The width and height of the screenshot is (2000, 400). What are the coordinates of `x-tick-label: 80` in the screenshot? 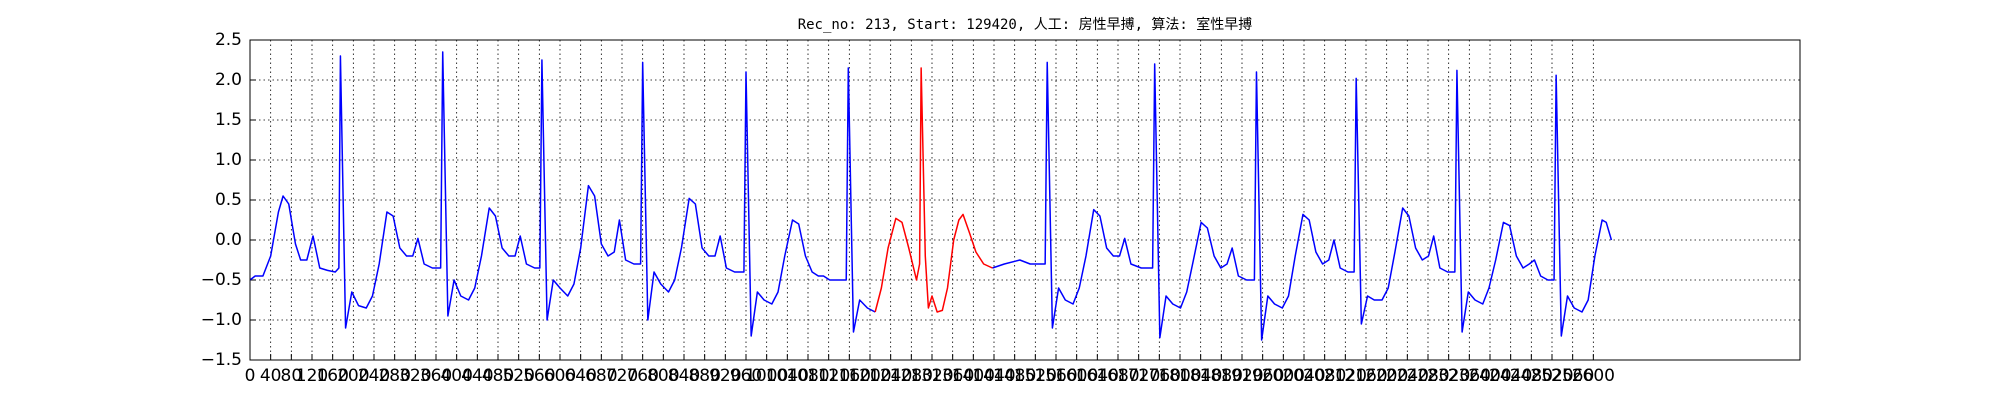 It's located at (292, 376).